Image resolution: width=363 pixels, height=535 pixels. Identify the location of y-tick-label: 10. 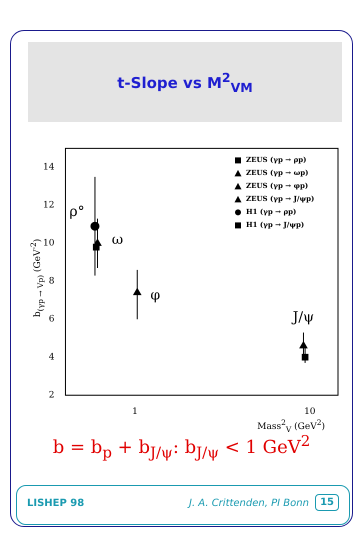
(49, 243).